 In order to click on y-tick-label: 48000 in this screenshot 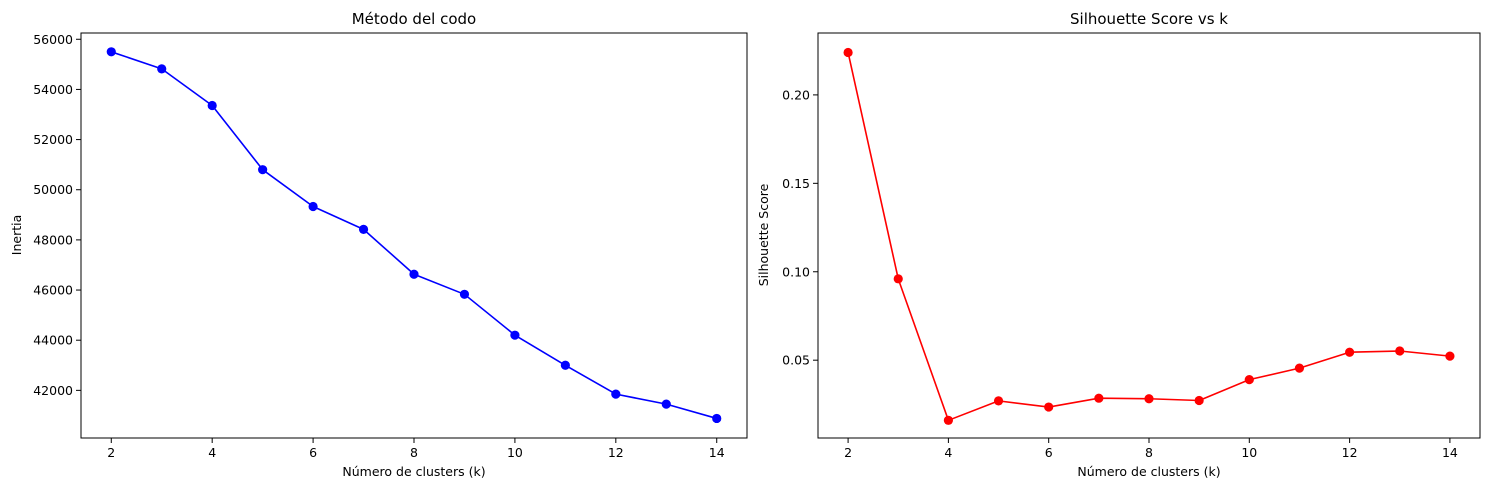, I will do `click(53, 239)`.